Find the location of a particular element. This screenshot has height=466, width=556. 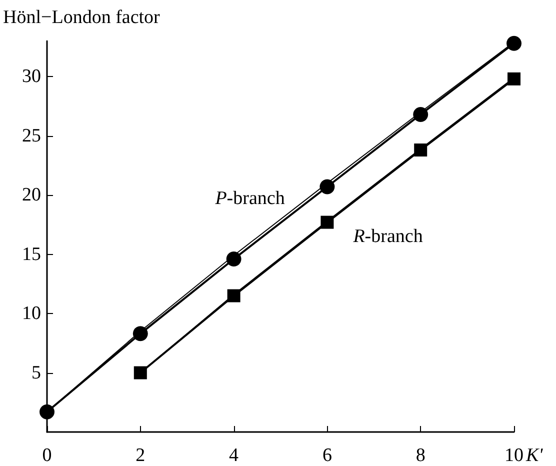

x-tick-label: 2 is located at coordinates (141, 455).